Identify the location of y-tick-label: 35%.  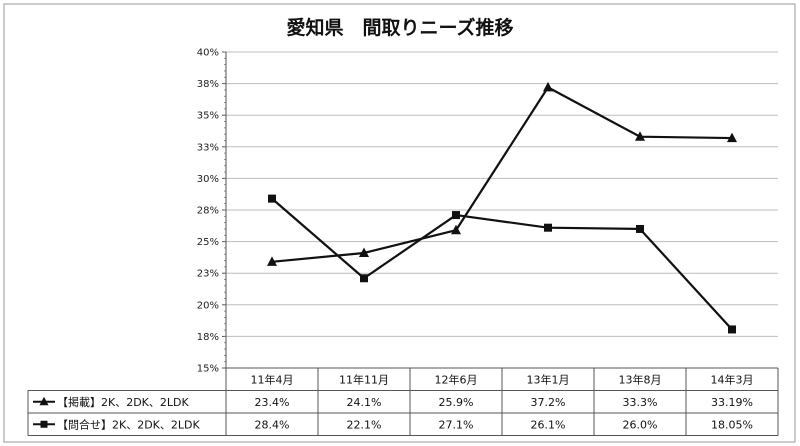
(208, 116).